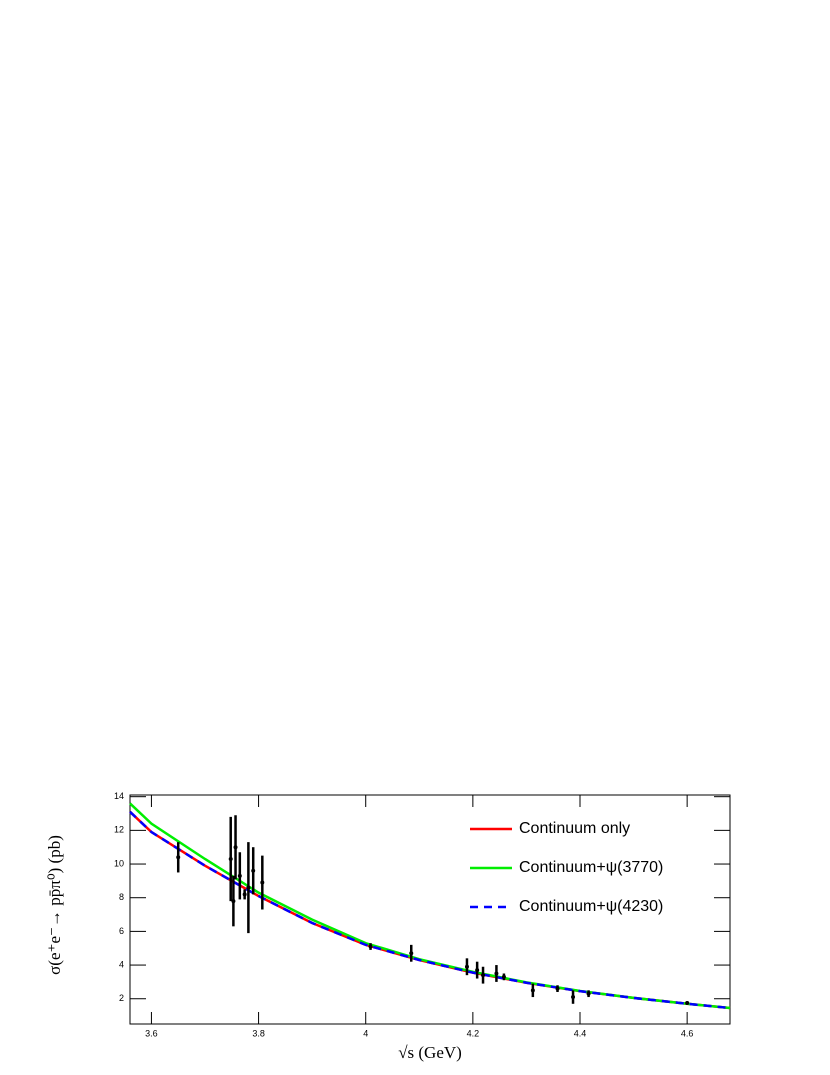  What do you see at coordinates (119, 796) in the screenshot?
I see `y-tick-label: 14` at bounding box center [119, 796].